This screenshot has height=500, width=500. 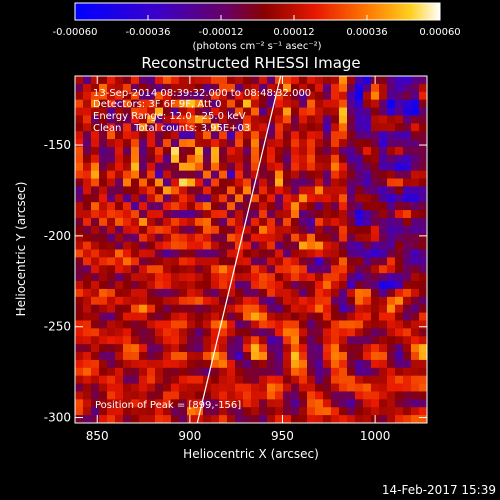 What do you see at coordinates (57, 418) in the screenshot?
I see `y-tick-label: -300` at bounding box center [57, 418].